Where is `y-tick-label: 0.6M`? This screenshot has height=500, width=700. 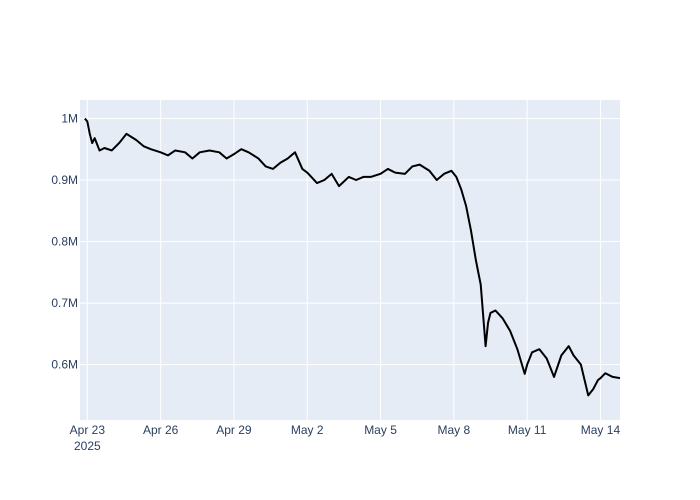 y-tick-label: 0.6M is located at coordinates (64, 365).